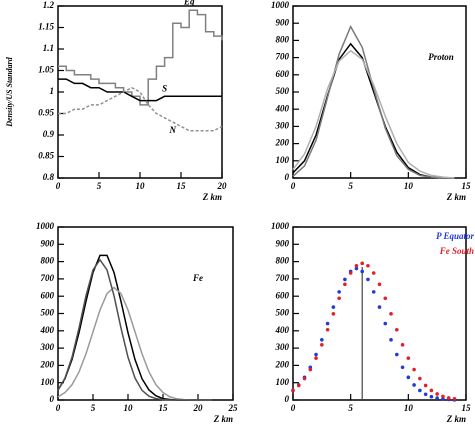  What do you see at coordinates (46, 156) in the screenshot?
I see `y-tick-label: 0.85` at bounding box center [46, 156].